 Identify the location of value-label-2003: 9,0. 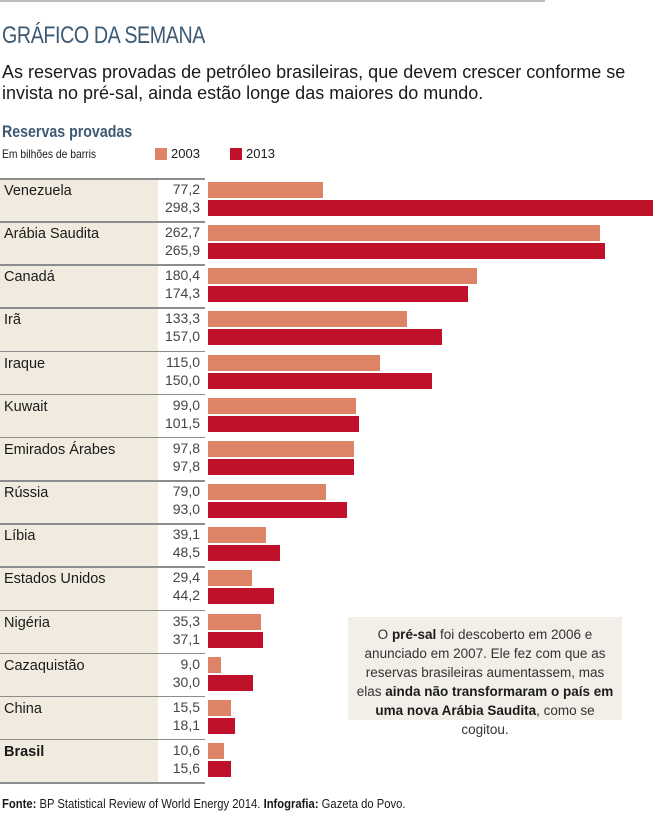
(190, 663).